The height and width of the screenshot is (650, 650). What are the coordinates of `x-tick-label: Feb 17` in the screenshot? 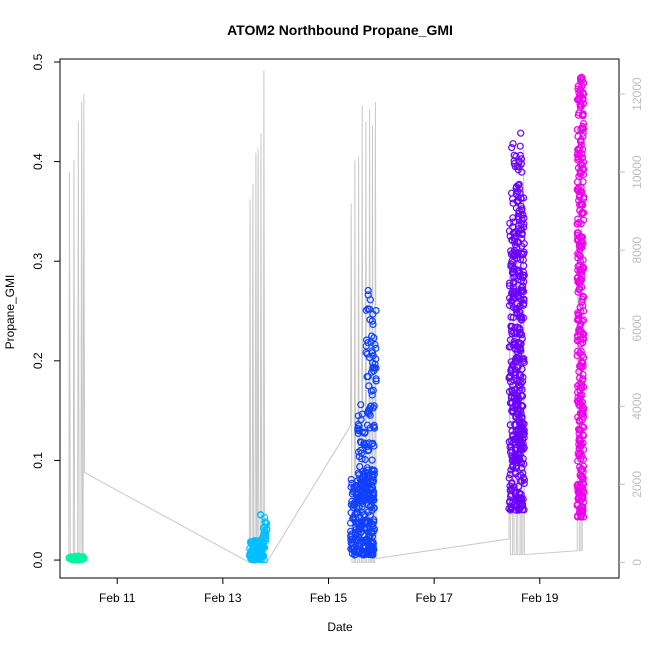 It's located at (434, 598).